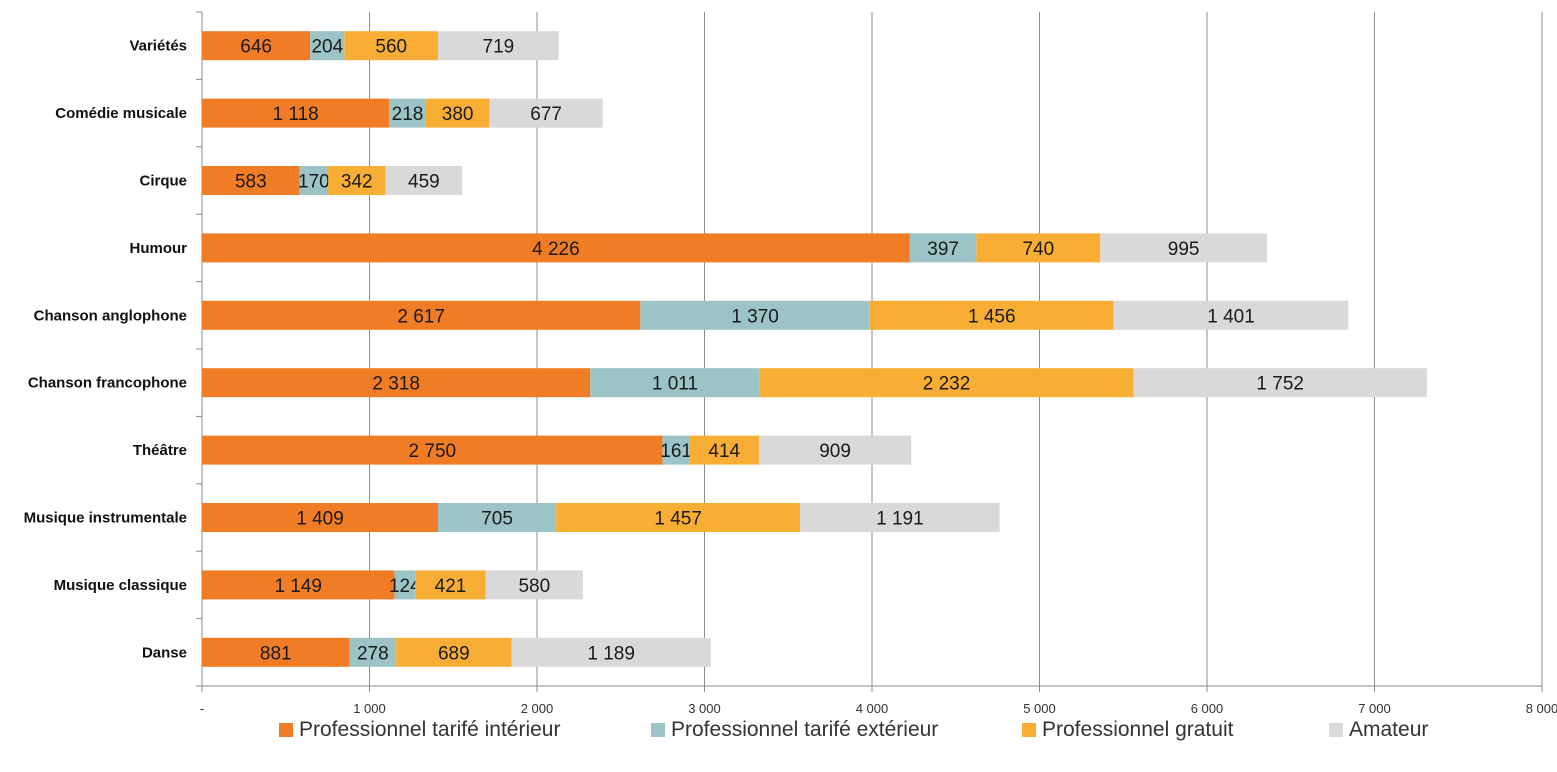  What do you see at coordinates (805, 729) in the screenshot?
I see `legend-label: Professionnel tarifé extérieur` at bounding box center [805, 729].